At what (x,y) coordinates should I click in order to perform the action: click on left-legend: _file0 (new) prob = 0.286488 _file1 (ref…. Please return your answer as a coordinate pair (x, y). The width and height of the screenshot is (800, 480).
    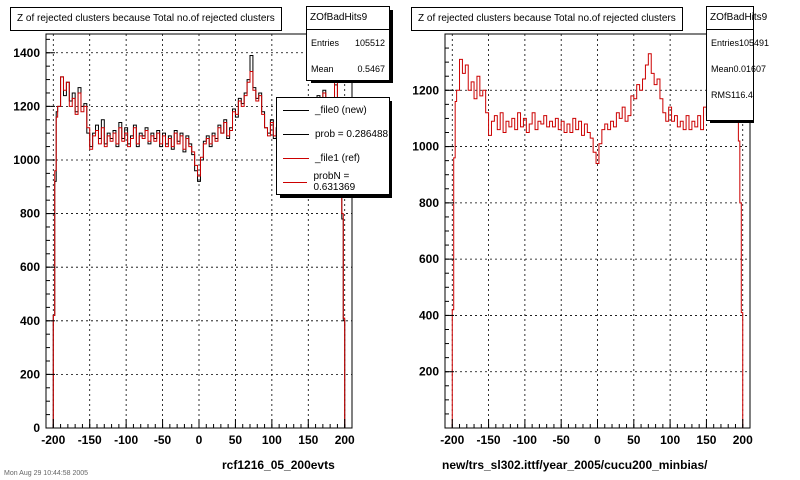
    Looking at the image, I should click on (333, 146).